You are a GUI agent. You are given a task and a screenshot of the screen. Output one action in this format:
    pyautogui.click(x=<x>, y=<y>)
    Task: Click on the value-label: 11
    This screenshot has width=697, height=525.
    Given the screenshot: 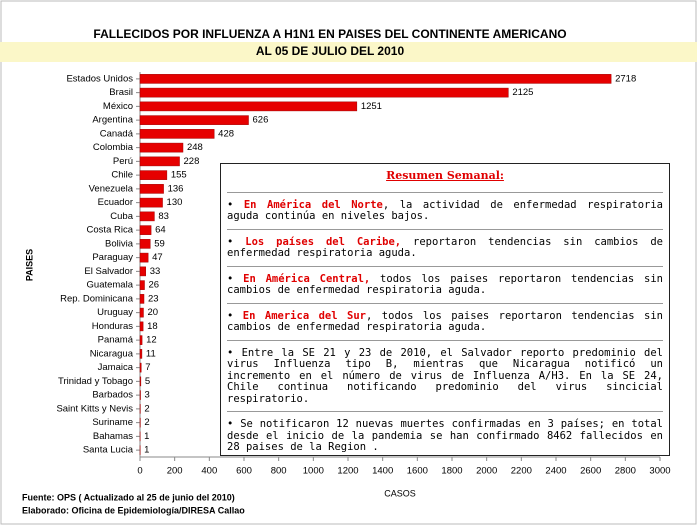 What is the action you would take?
    pyautogui.click(x=151, y=353)
    